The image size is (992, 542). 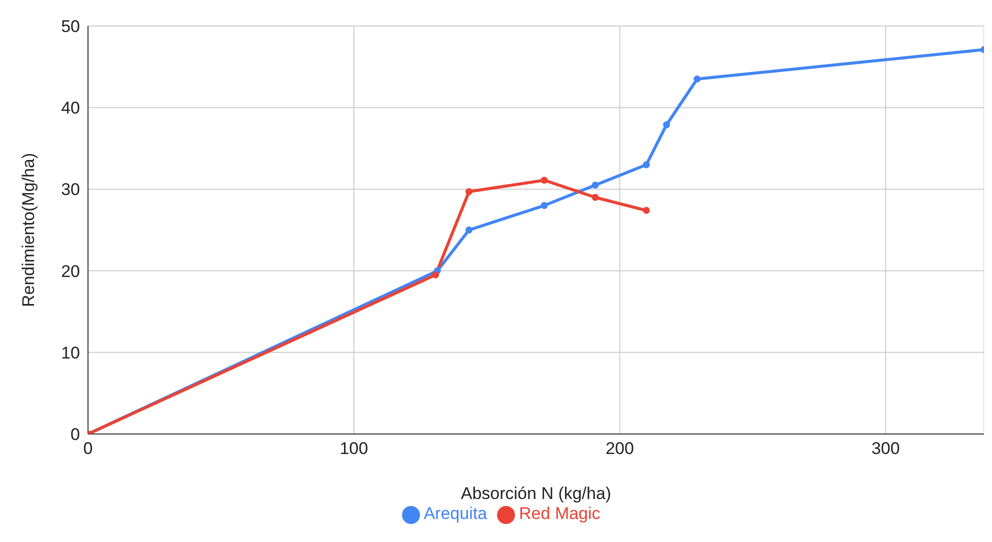 I want to click on x-tick-label: 300, so click(x=885, y=448).